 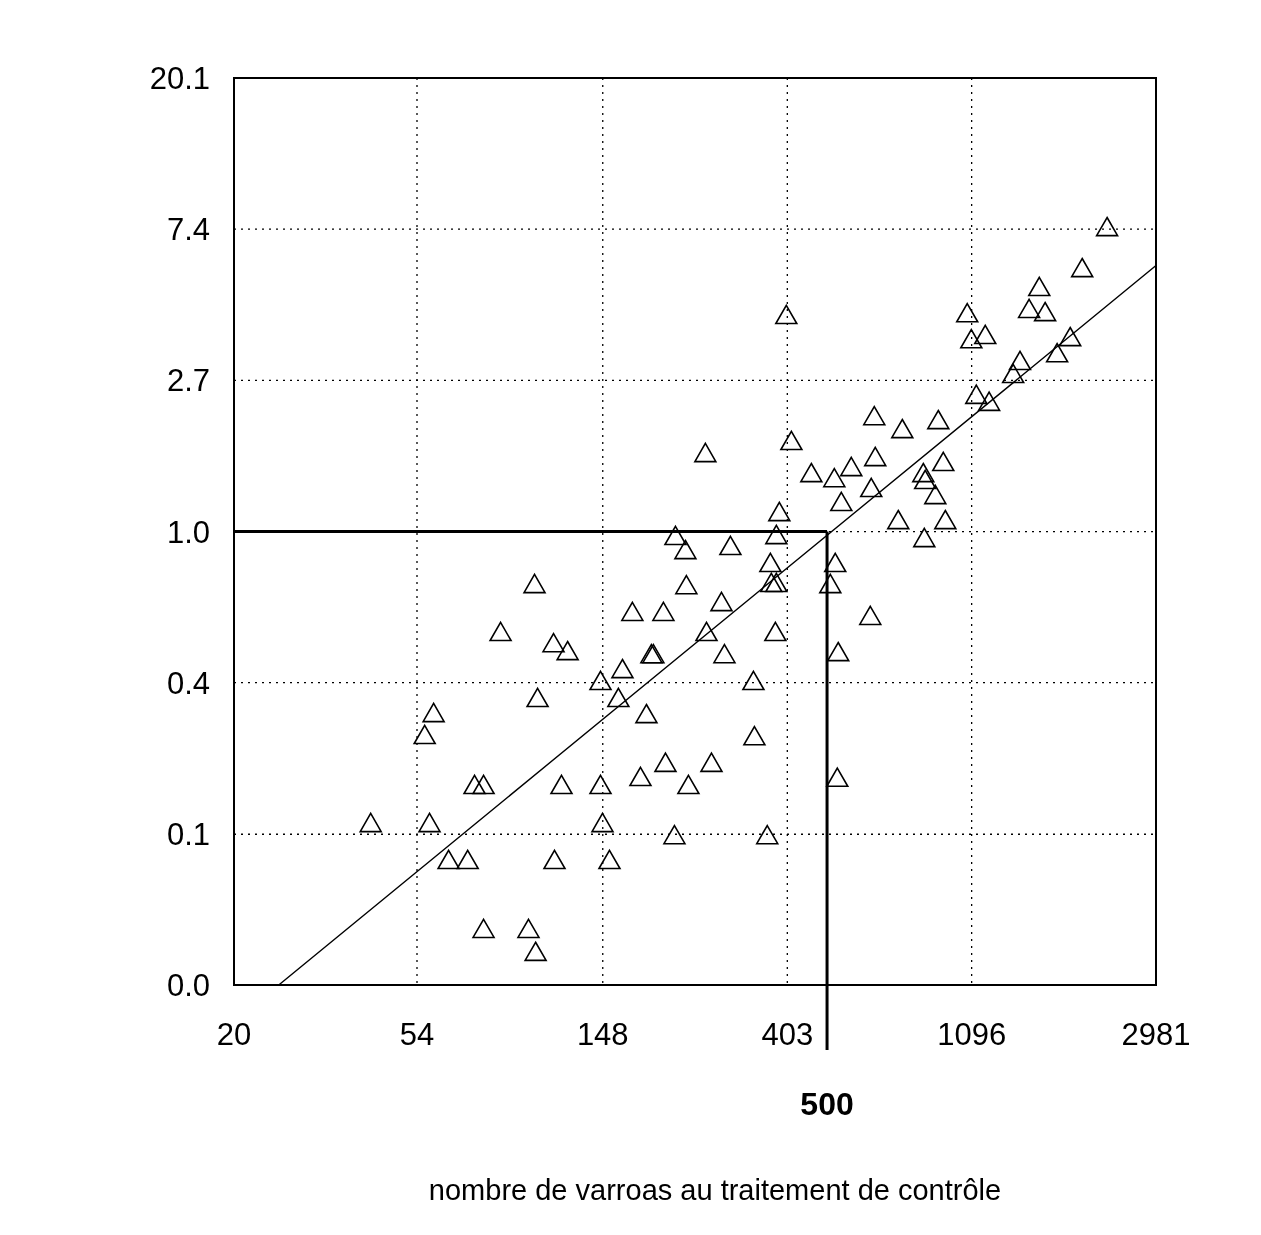 What do you see at coordinates (188, 835) in the screenshot?
I see `y-tick-label: 0.1` at bounding box center [188, 835].